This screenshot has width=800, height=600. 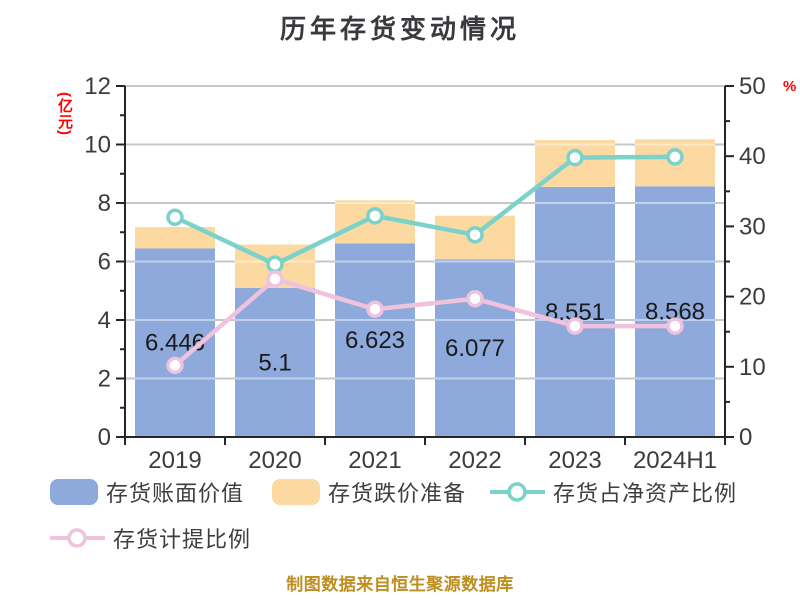 What do you see at coordinates (374, 460) in the screenshot?
I see `x-axis-category-label: 2021` at bounding box center [374, 460].